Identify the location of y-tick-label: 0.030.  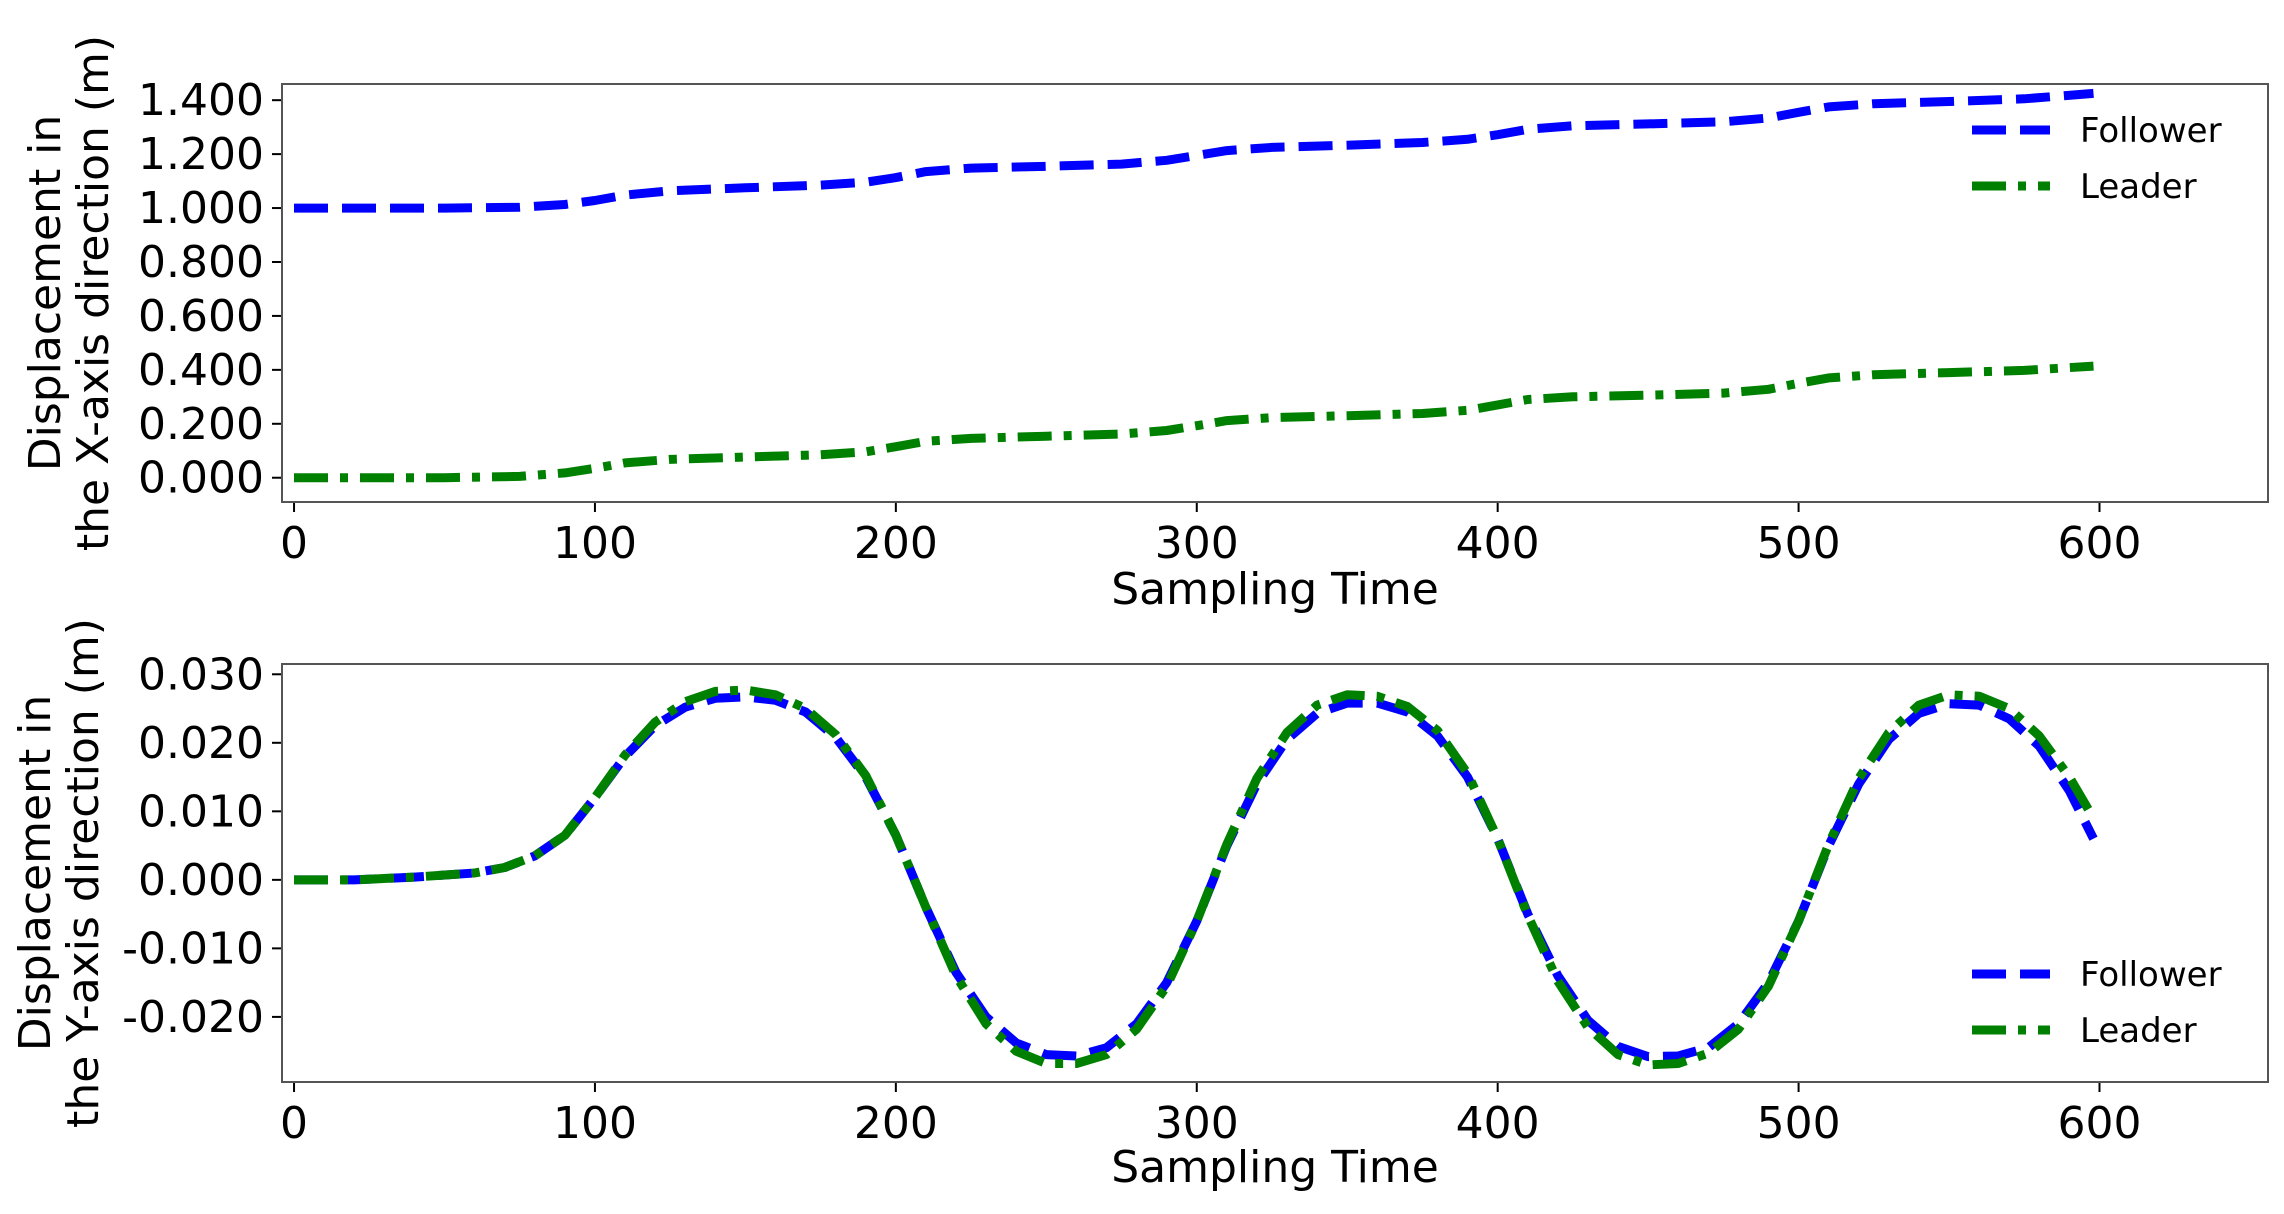
(201, 674).